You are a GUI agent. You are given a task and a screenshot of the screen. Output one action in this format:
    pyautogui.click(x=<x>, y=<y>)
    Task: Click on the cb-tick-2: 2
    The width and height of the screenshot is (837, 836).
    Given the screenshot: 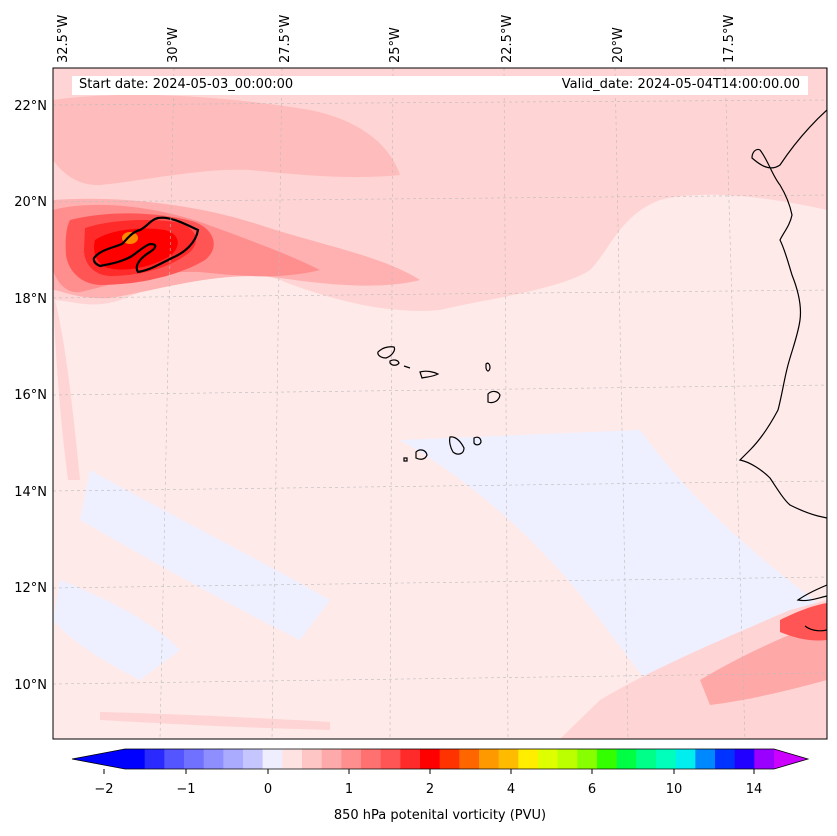 What is the action you would take?
    pyautogui.click(x=430, y=789)
    